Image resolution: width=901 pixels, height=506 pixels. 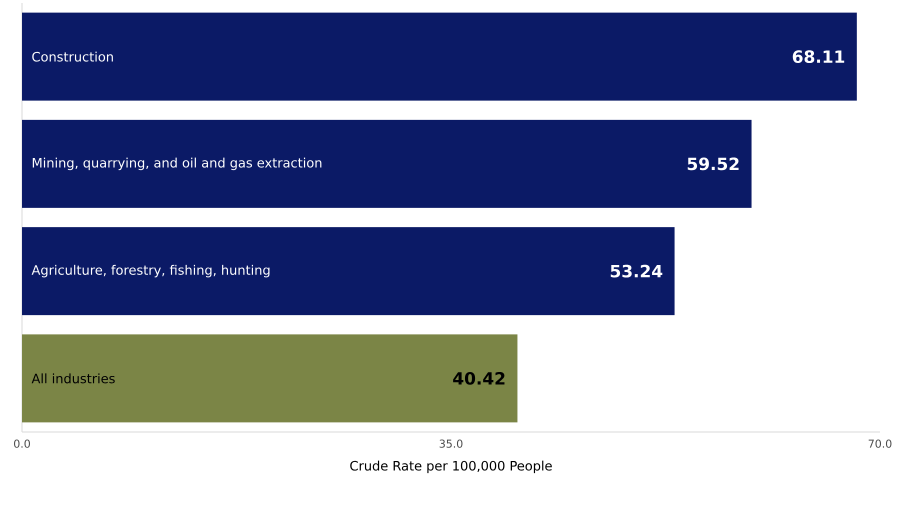 What do you see at coordinates (73, 378) in the screenshot?
I see `y-tick-label: All industries` at bounding box center [73, 378].